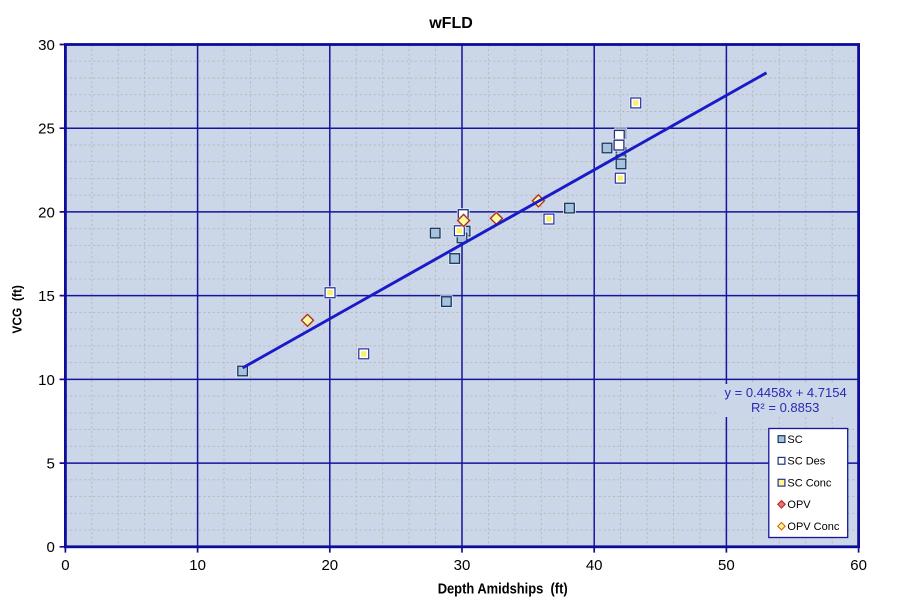 The height and width of the screenshot is (613, 899). Describe the element at coordinates (813, 527) in the screenshot. I see `svg-text: OPV Conc` at that location.